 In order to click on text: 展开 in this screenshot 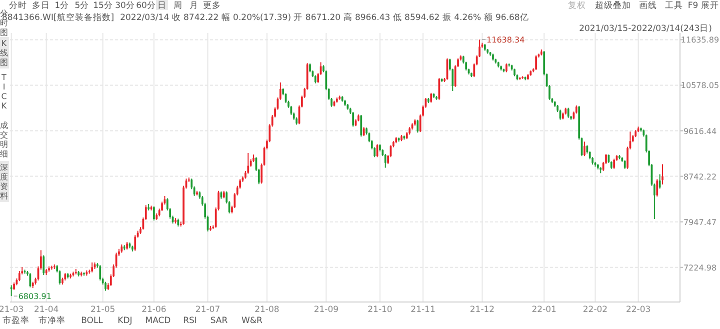, I will do `click(710, 5)`.